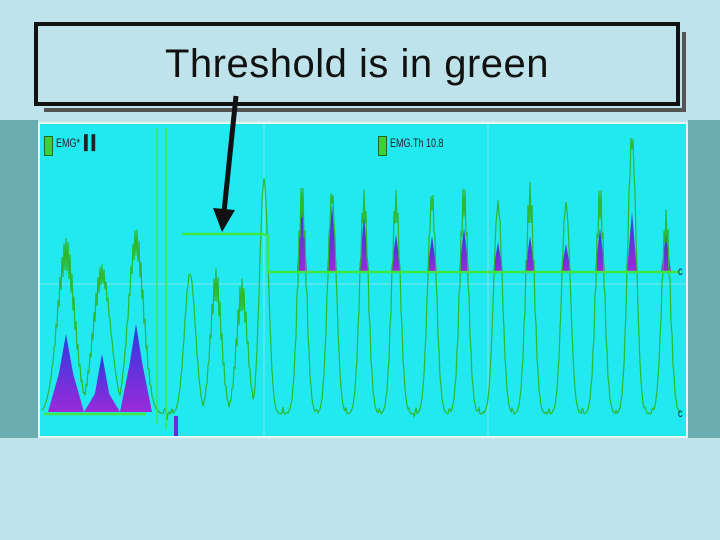 This screenshot has height=540, width=720. Describe the element at coordinates (19, 279) in the screenshot. I see `side-band-left` at that location.